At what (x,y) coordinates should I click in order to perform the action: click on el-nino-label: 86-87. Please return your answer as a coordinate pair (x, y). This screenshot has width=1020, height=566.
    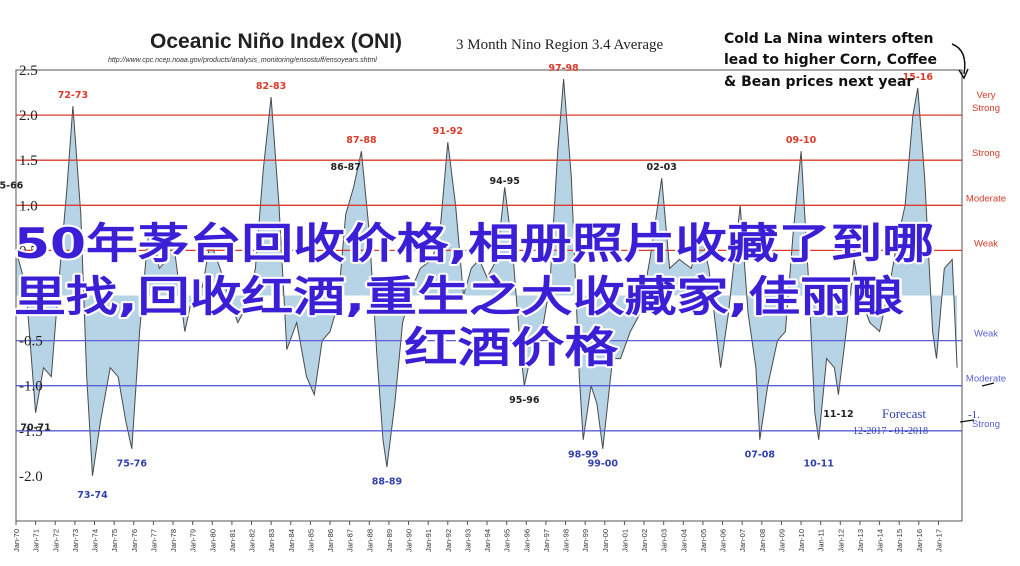
    Looking at the image, I should click on (346, 167).